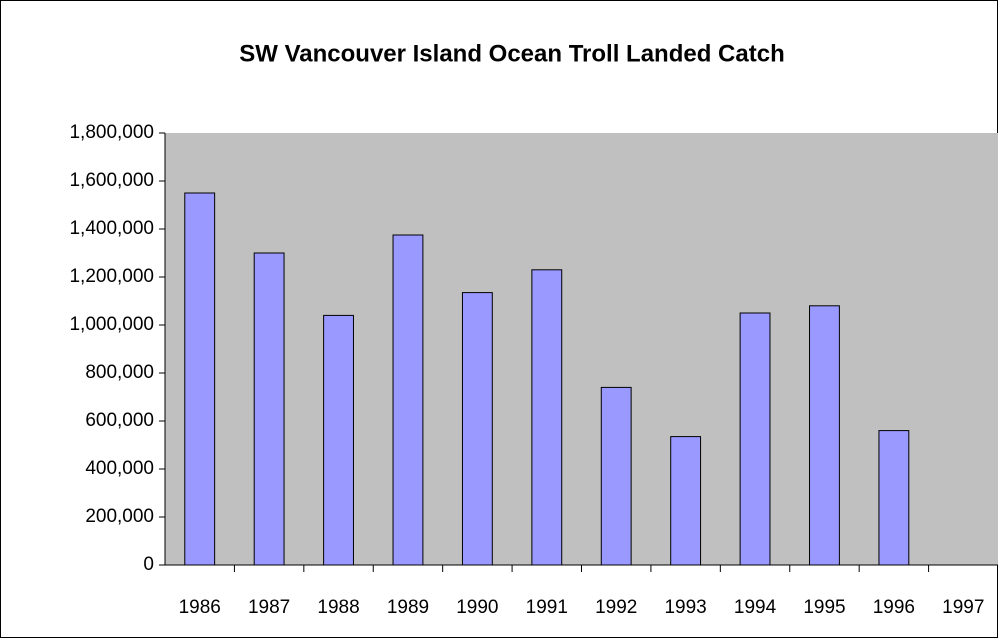 This screenshot has width=998, height=638. Describe the element at coordinates (119, 372) in the screenshot. I see `y-tick-label: 800,000` at that location.